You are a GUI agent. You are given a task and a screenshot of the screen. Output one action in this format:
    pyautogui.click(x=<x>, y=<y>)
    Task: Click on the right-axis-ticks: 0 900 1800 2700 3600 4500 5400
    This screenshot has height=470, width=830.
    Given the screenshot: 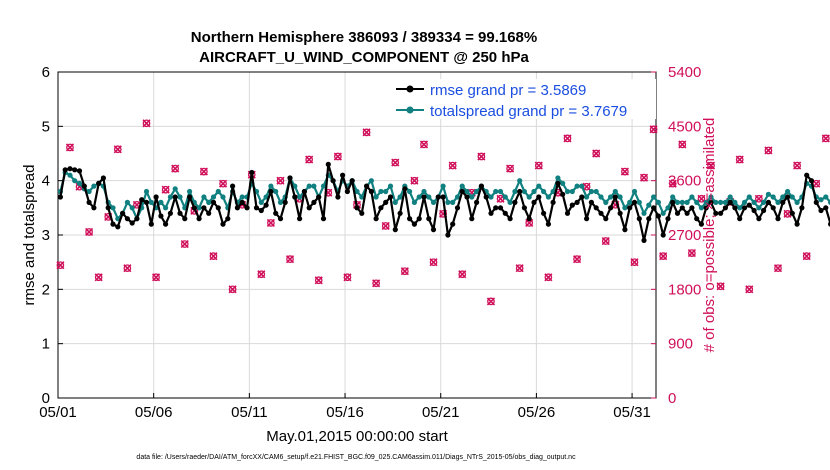 What is the action you would take?
    pyautogui.click(x=676, y=235)
    